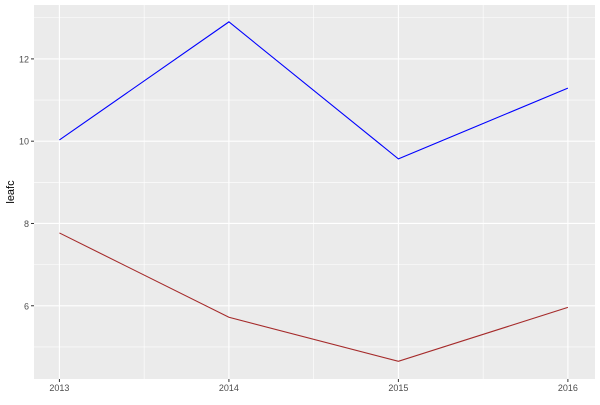 The height and width of the screenshot is (405, 600). What do you see at coordinates (24, 142) in the screenshot?
I see `y-tick-label: 10` at bounding box center [24, 142].